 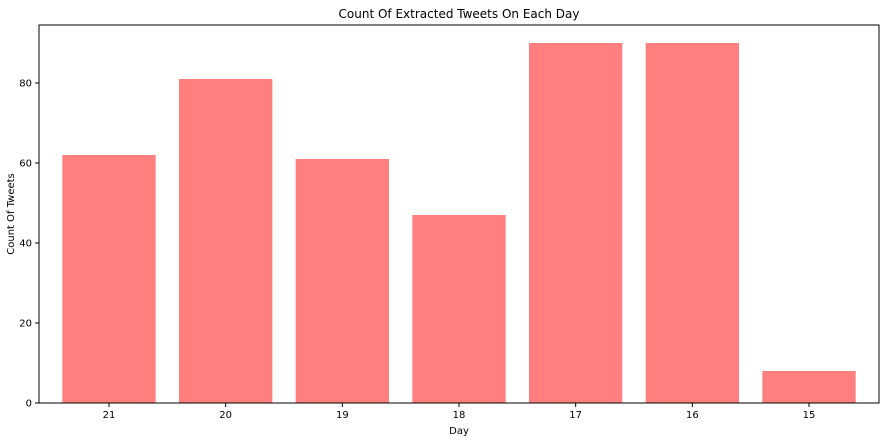 What do you see at coordinates (459, 431) in the screenshot?
I see `x-axis-label: Day` at bounding box center [459, 431].